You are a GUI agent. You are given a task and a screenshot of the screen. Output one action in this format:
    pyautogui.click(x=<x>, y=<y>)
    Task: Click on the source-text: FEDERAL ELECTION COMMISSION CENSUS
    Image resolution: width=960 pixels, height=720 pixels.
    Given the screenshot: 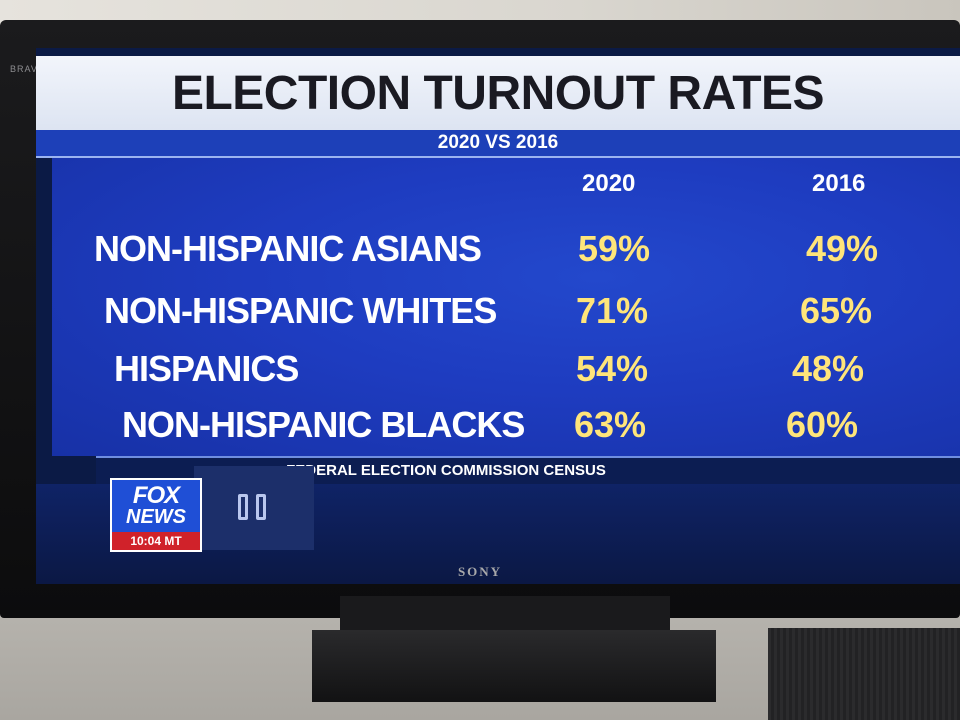 What is the action you would take?
    pyautogui.click(x=446, y=470)
    